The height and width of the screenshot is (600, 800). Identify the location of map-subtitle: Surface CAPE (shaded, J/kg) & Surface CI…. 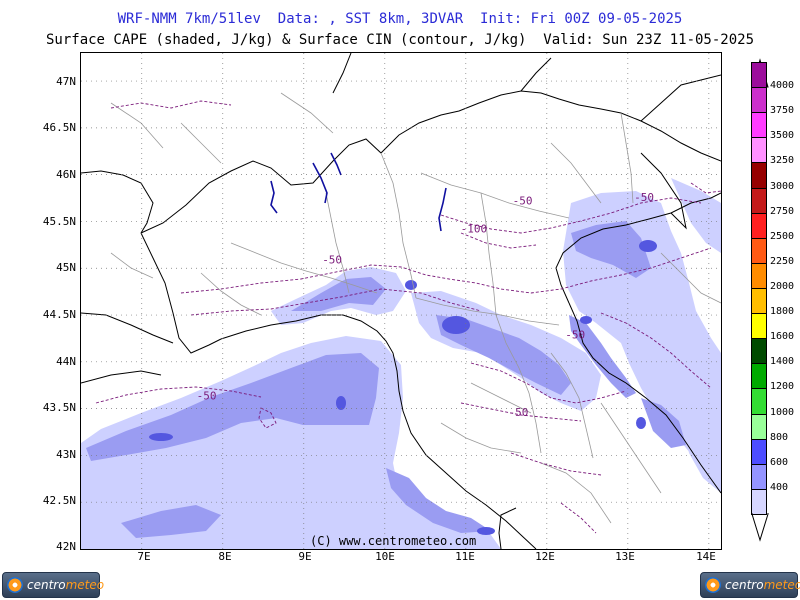
(399, 40).